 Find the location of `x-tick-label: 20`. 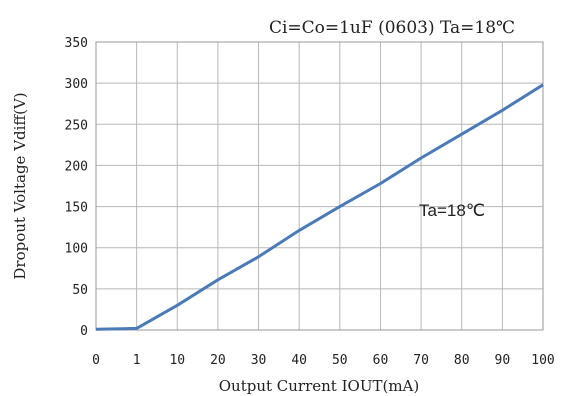

x-tick-label: 20 is located at coordinates (218, 360).